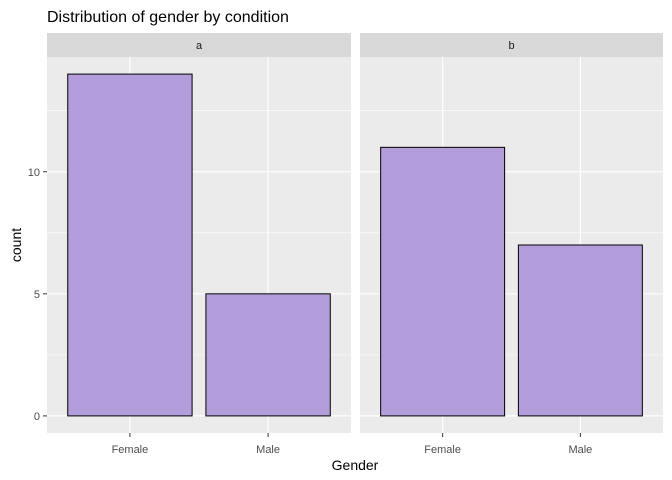  Describe the element at coordinates (168, 17) in the screenshot. I see `chart-title: Distribution of gender by condition` at that location.